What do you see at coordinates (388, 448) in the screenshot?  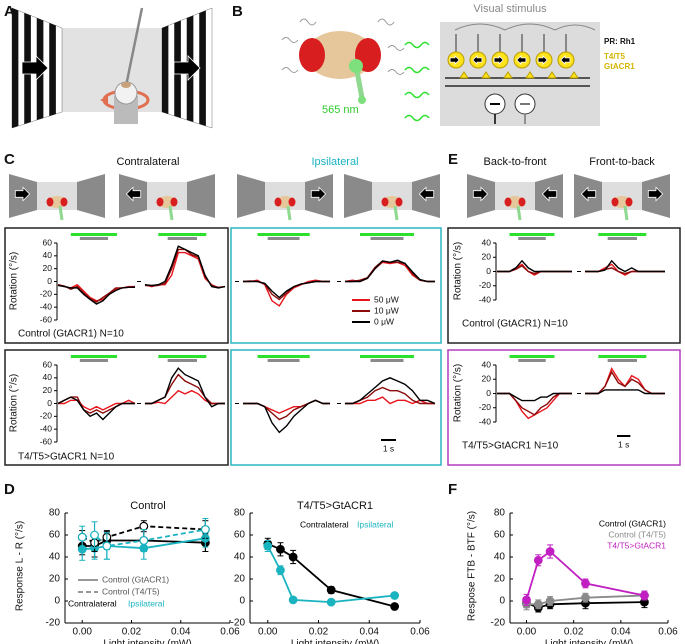 I see `scale-bar-label: 1 s` at bounding box center [388, 448].